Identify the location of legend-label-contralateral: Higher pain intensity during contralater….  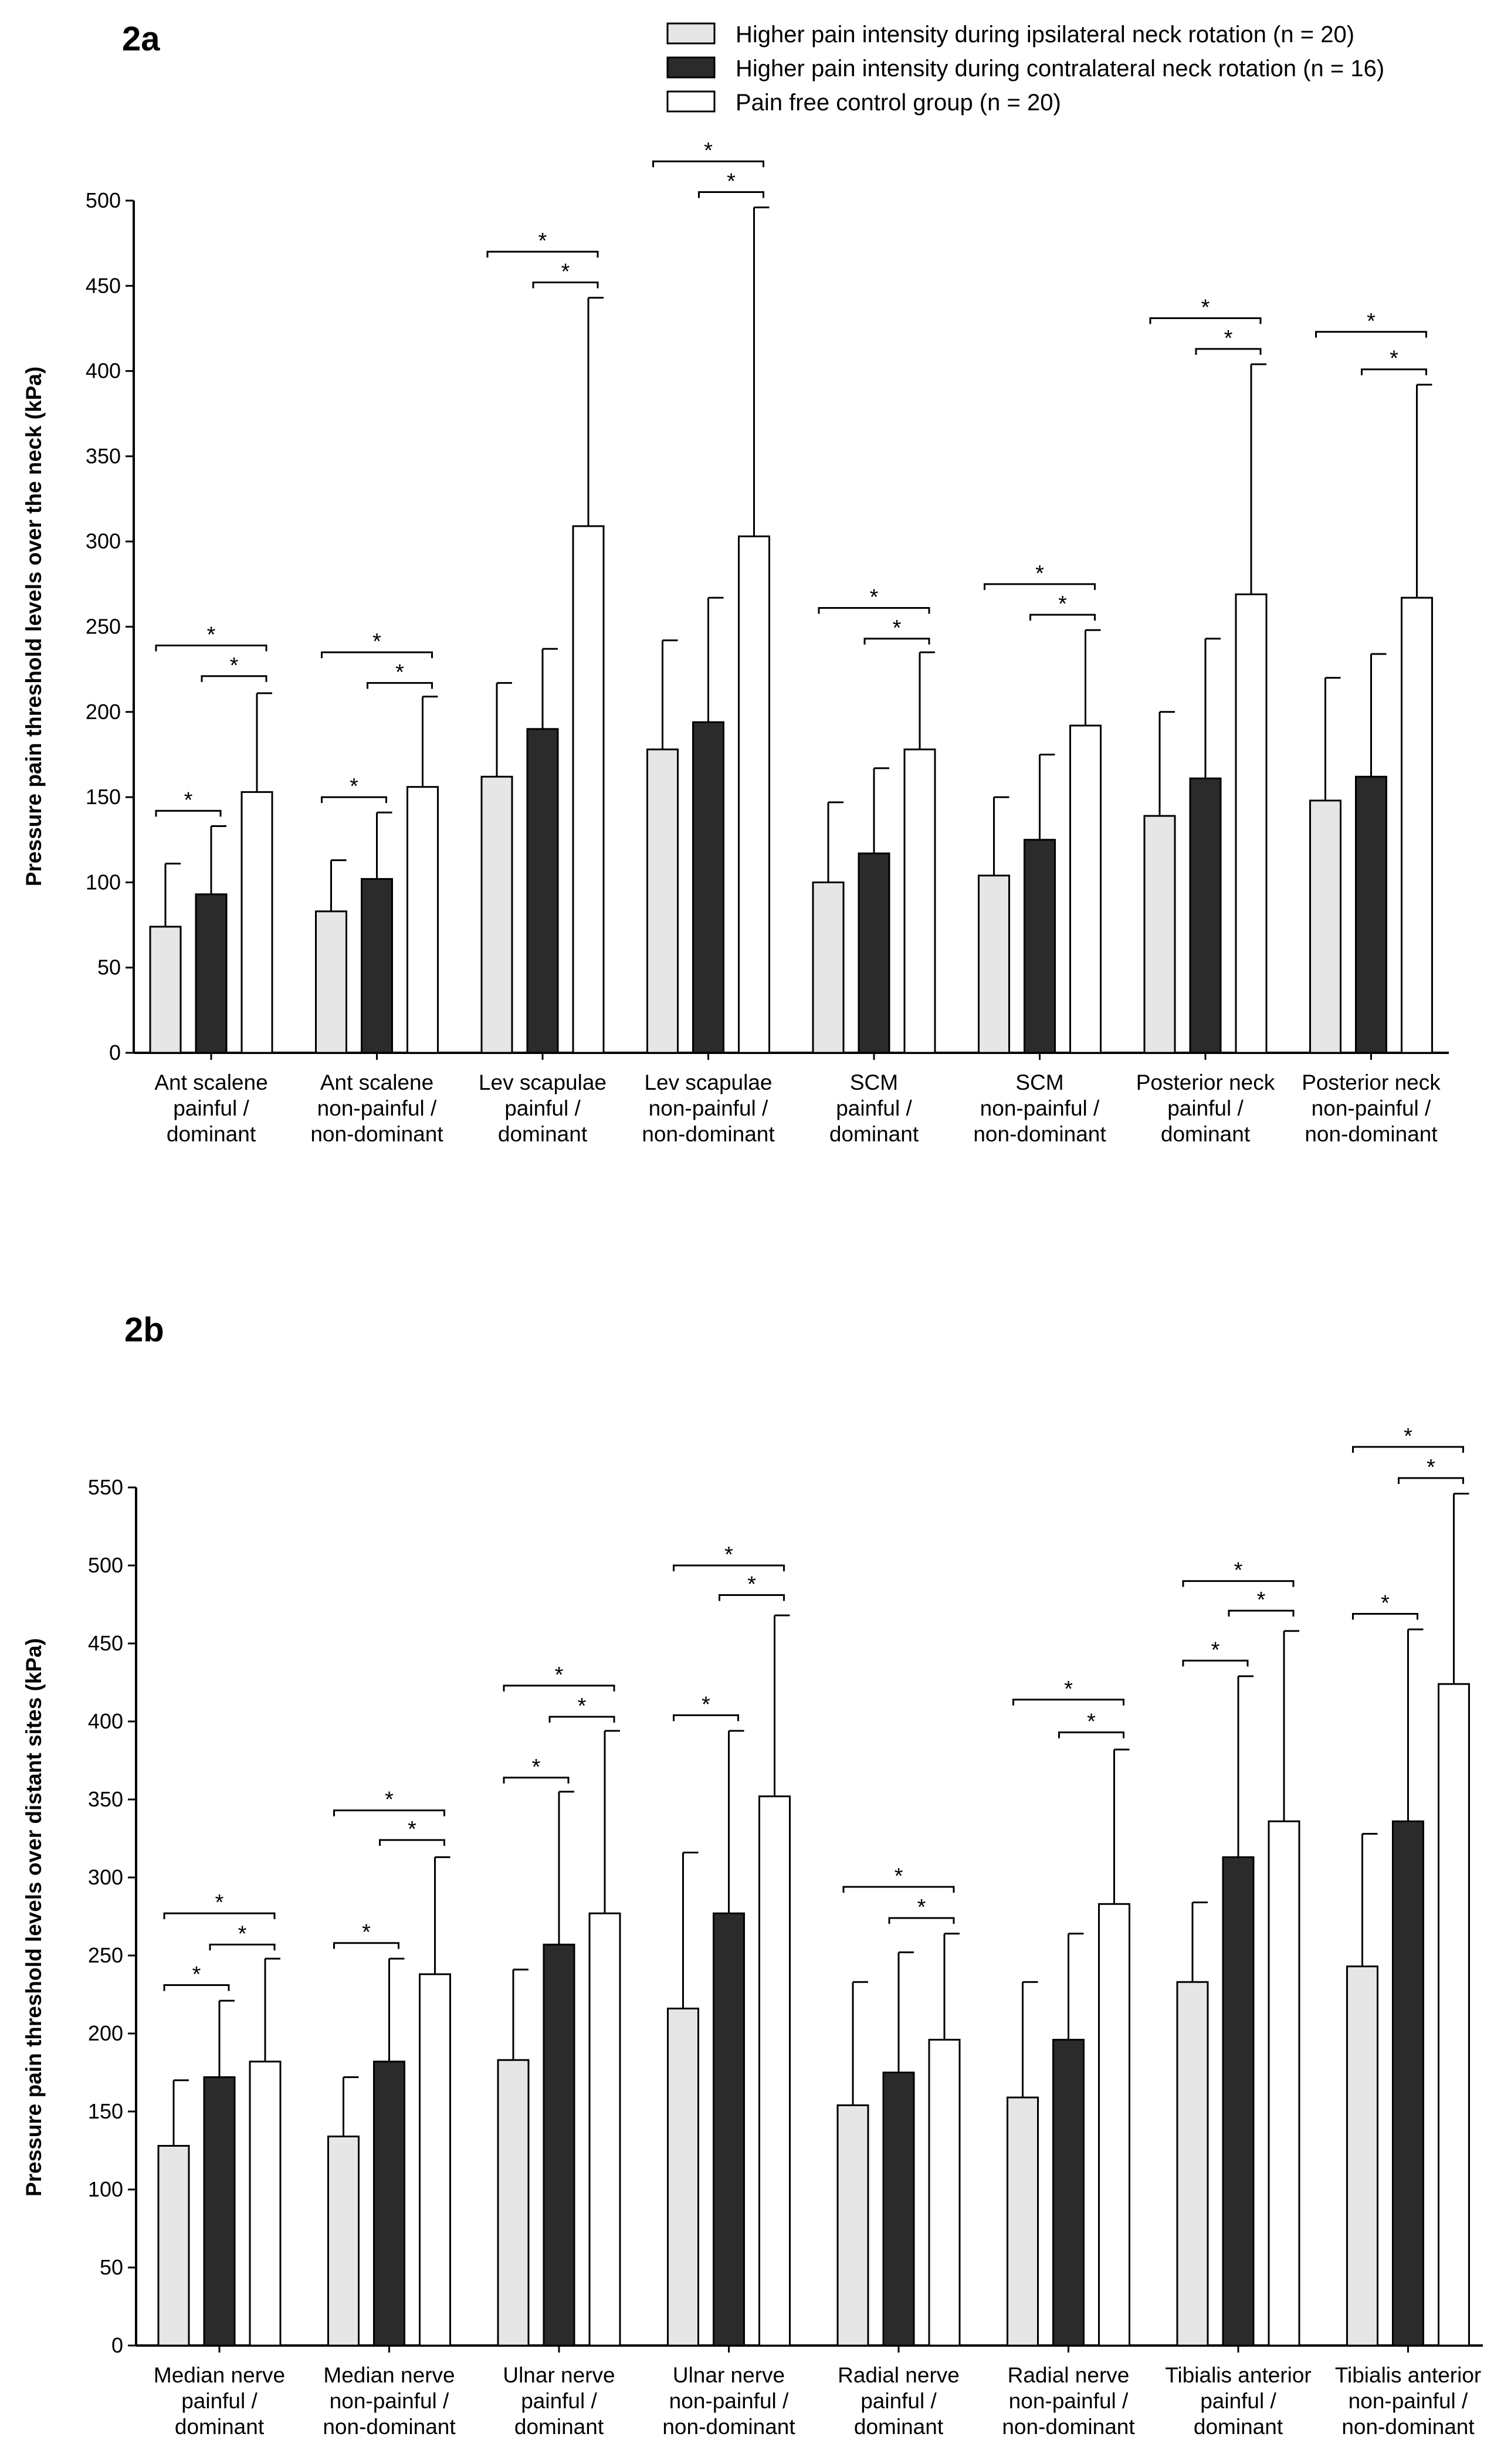
(1060, 69).